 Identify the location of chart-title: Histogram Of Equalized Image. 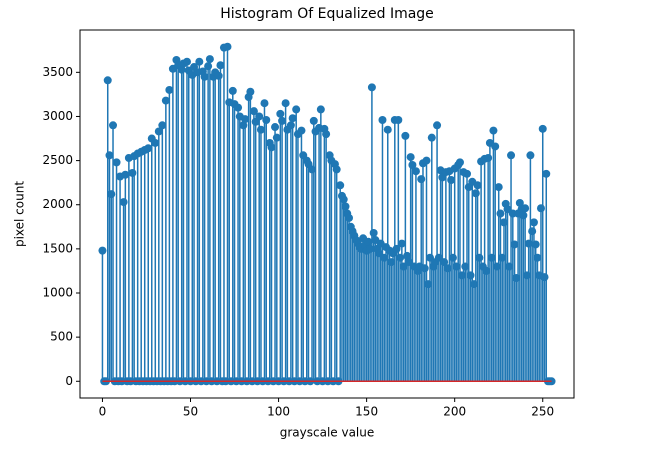
(327, 14).